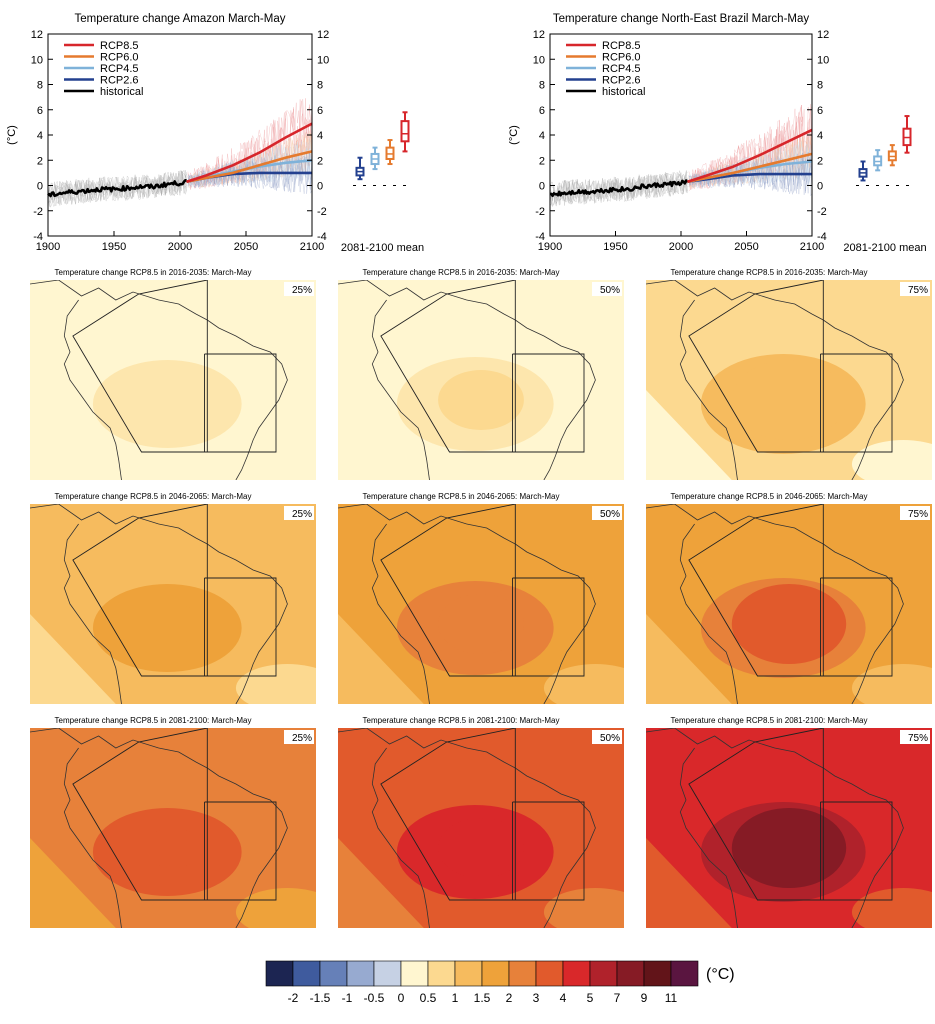  What do you see at coordinates (621, 58) in the screenshot?
I see `legend-label: RCP6.0` at bounding box center [621, 58].